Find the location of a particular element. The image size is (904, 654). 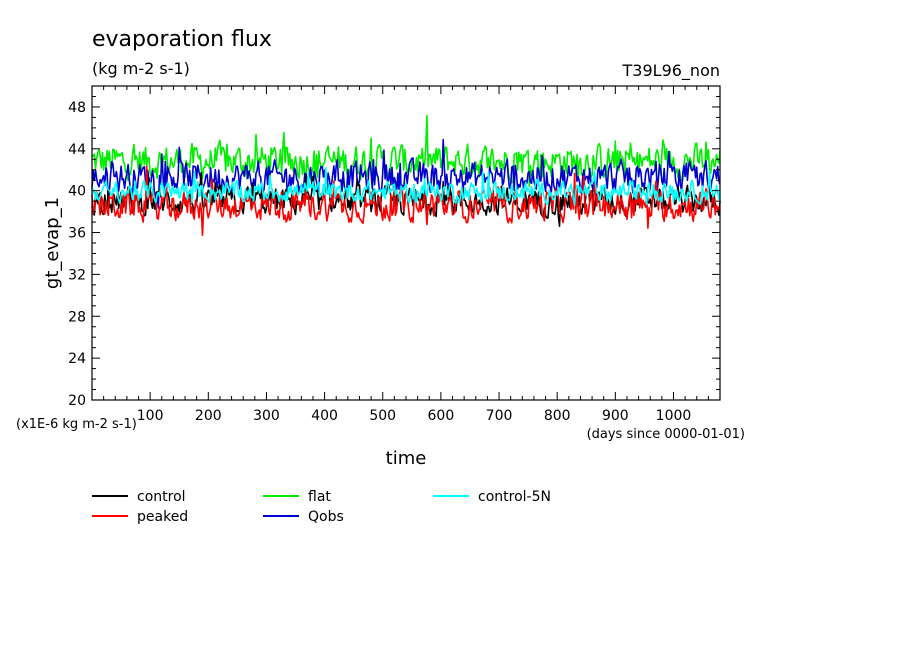

chart-units: (kg m-2 s-1) is located at coordinates (141, 68).